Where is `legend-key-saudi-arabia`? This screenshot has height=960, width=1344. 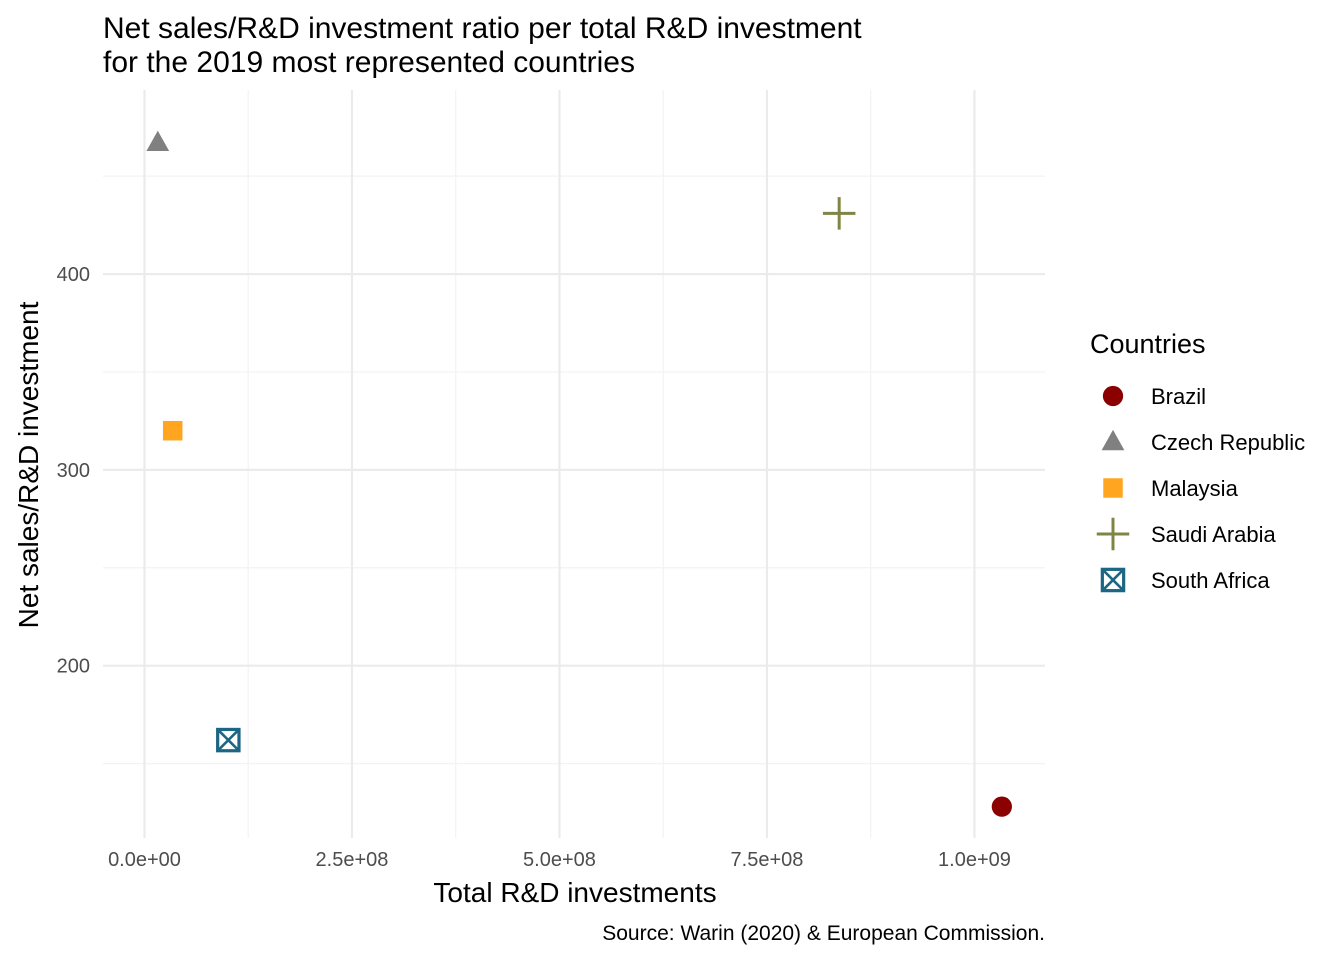 legend-key-saudi-arabia is located at coordinates (1113, 534).